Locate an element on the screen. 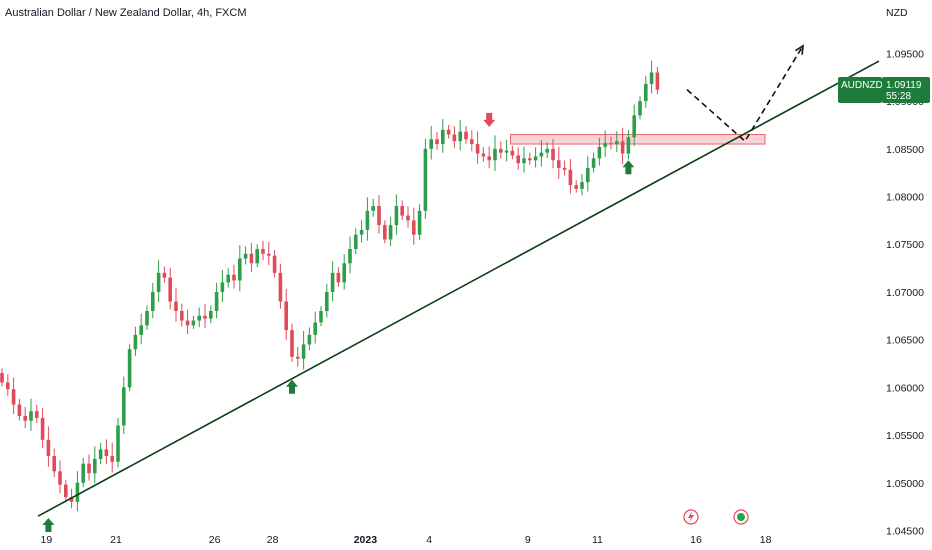 Image resolution: width=932 pixels, height=550 pixels. y-tick-label: 1.05000 is located at coordinates (905, 484).